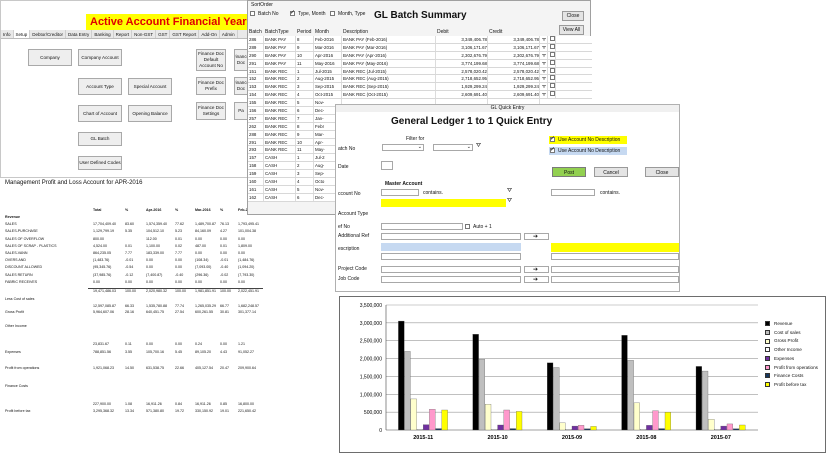 This screenshot has width=828, height=454. I want to click on detail-description-input, so click(615, 256).